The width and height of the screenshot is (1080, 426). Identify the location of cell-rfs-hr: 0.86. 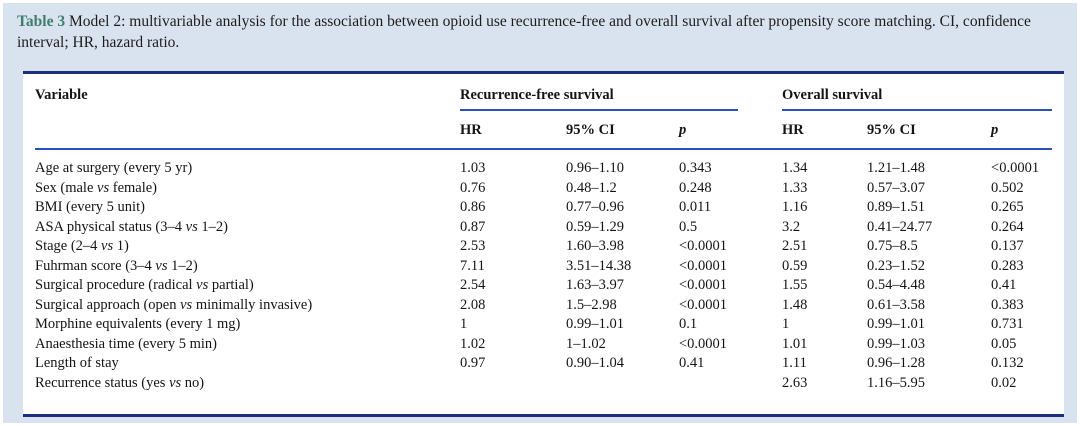
(473, 207).